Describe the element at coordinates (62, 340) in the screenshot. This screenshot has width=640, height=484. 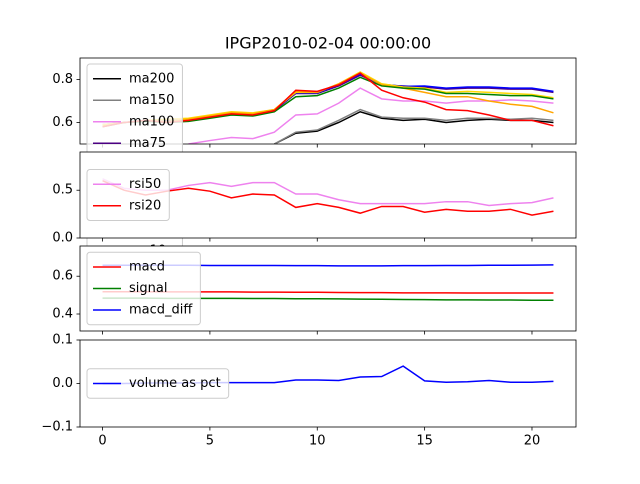
I see `y-tick-label: 0.1` at that location.